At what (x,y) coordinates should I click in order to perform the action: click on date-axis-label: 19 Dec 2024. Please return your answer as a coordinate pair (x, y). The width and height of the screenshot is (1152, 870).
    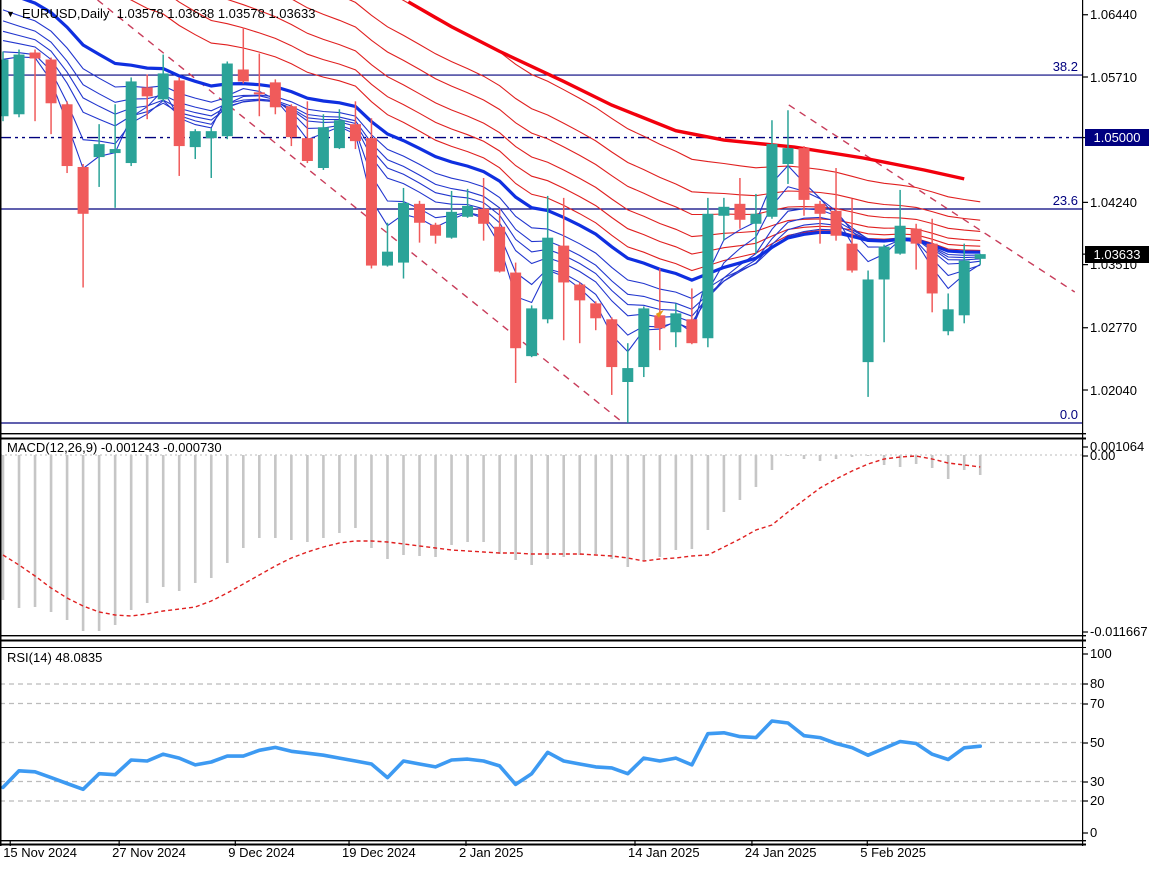
    Looking at the image, I should click on (379, 852).